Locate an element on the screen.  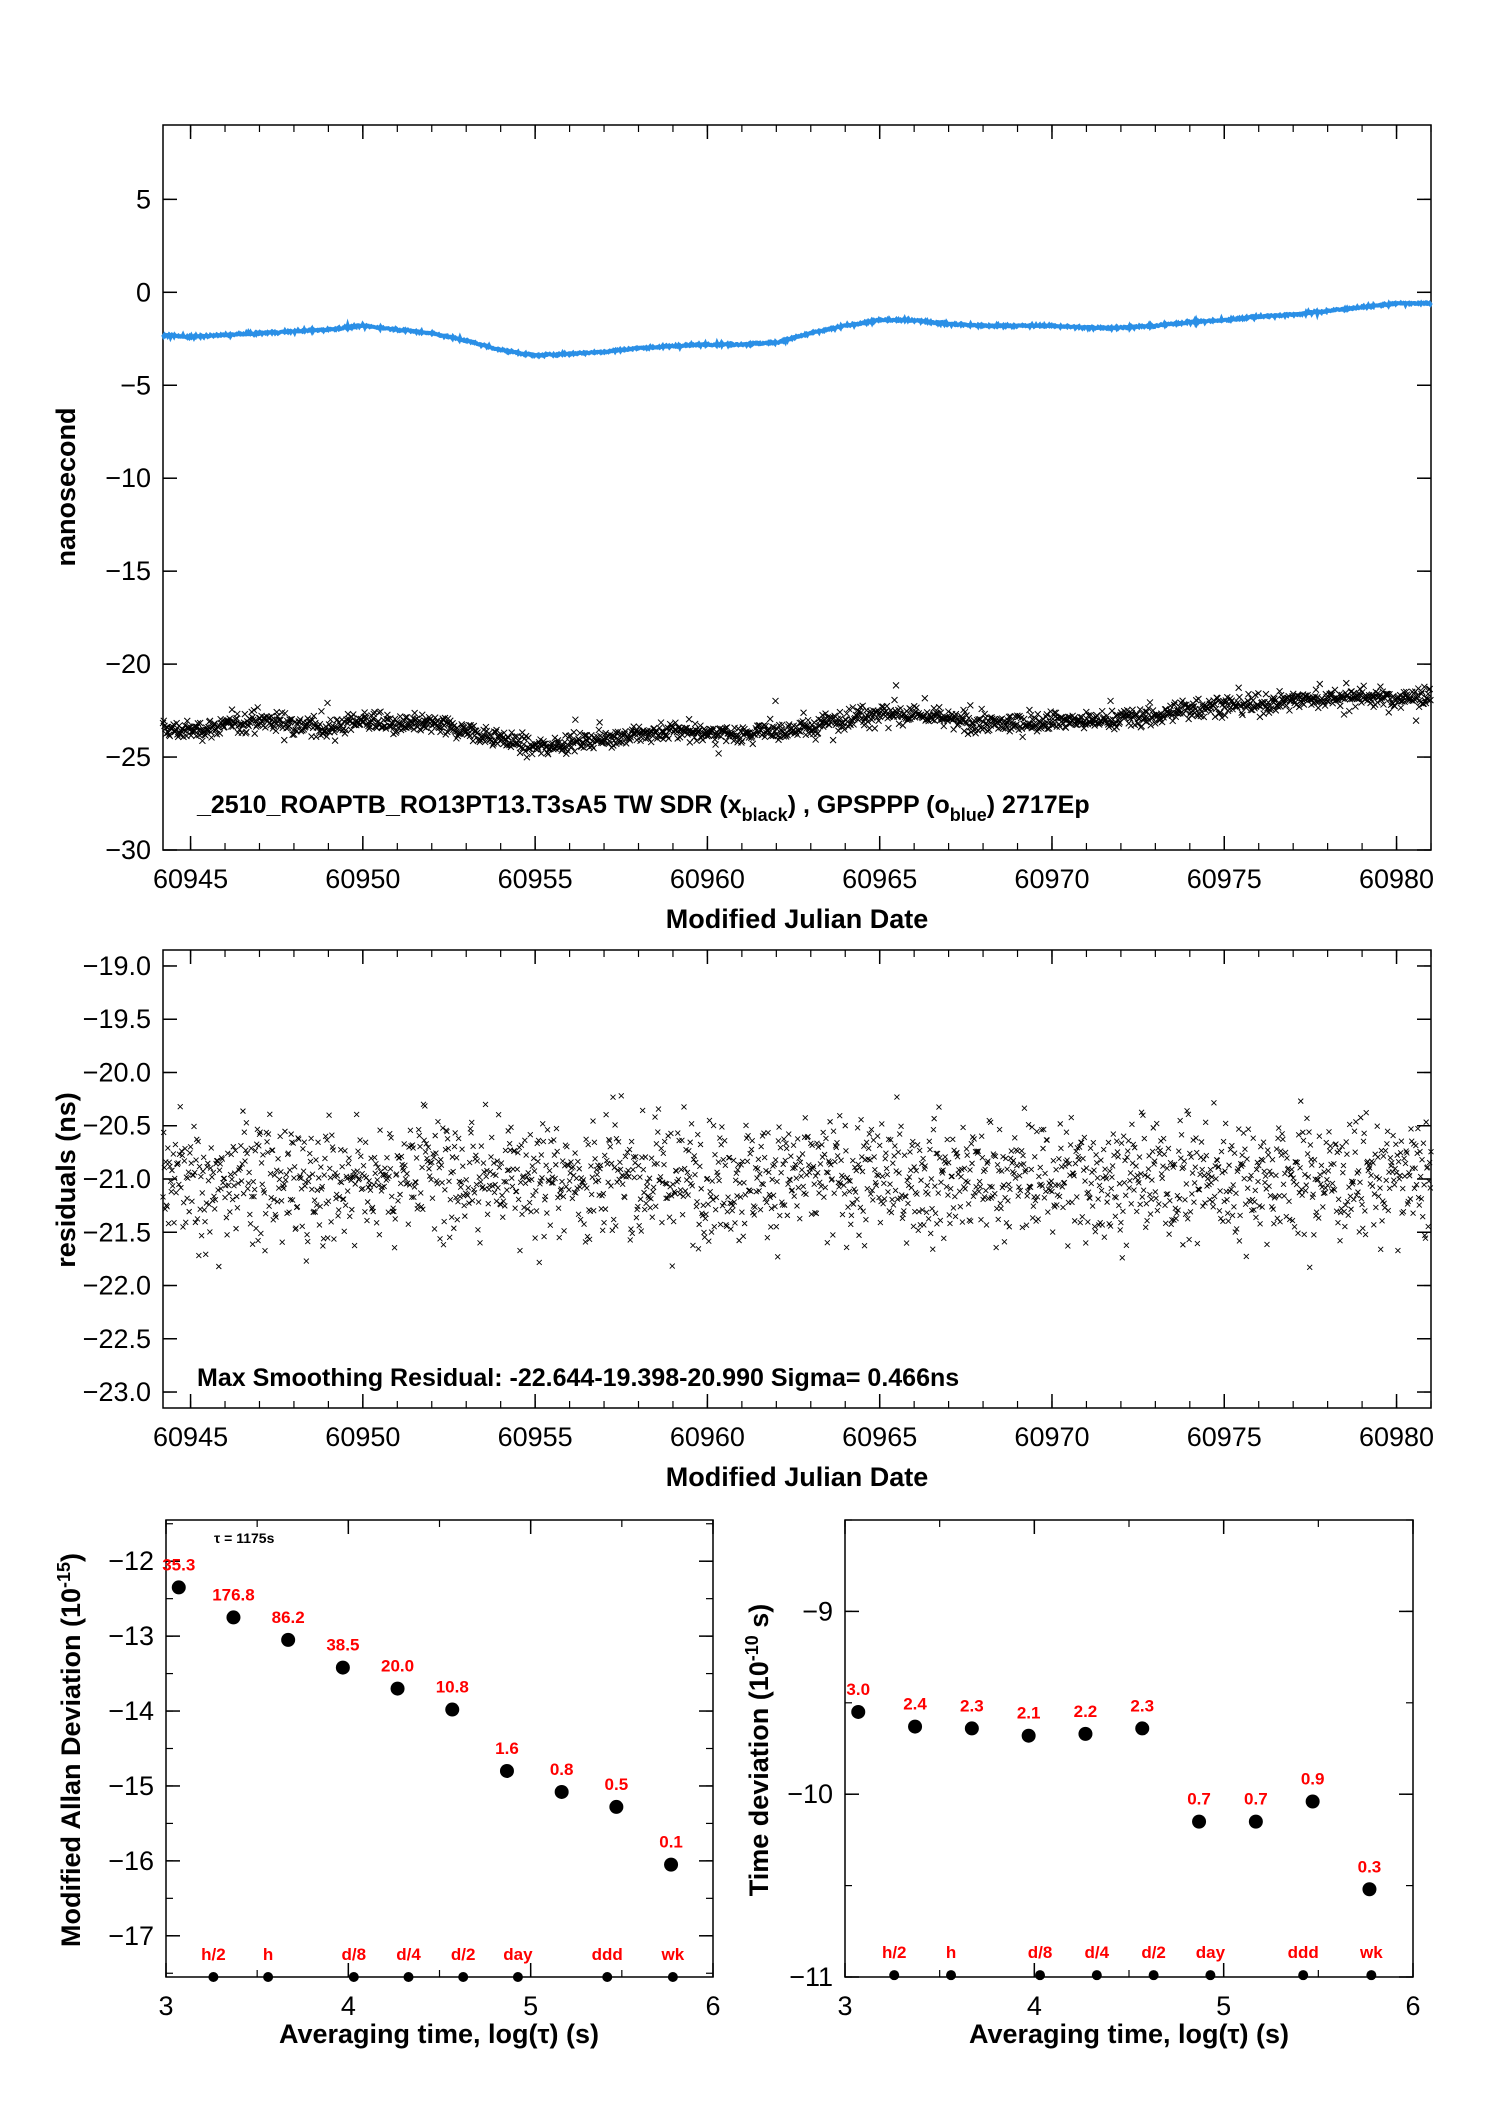
x-tick-label: 3 is located at coordinates (844, 2006).